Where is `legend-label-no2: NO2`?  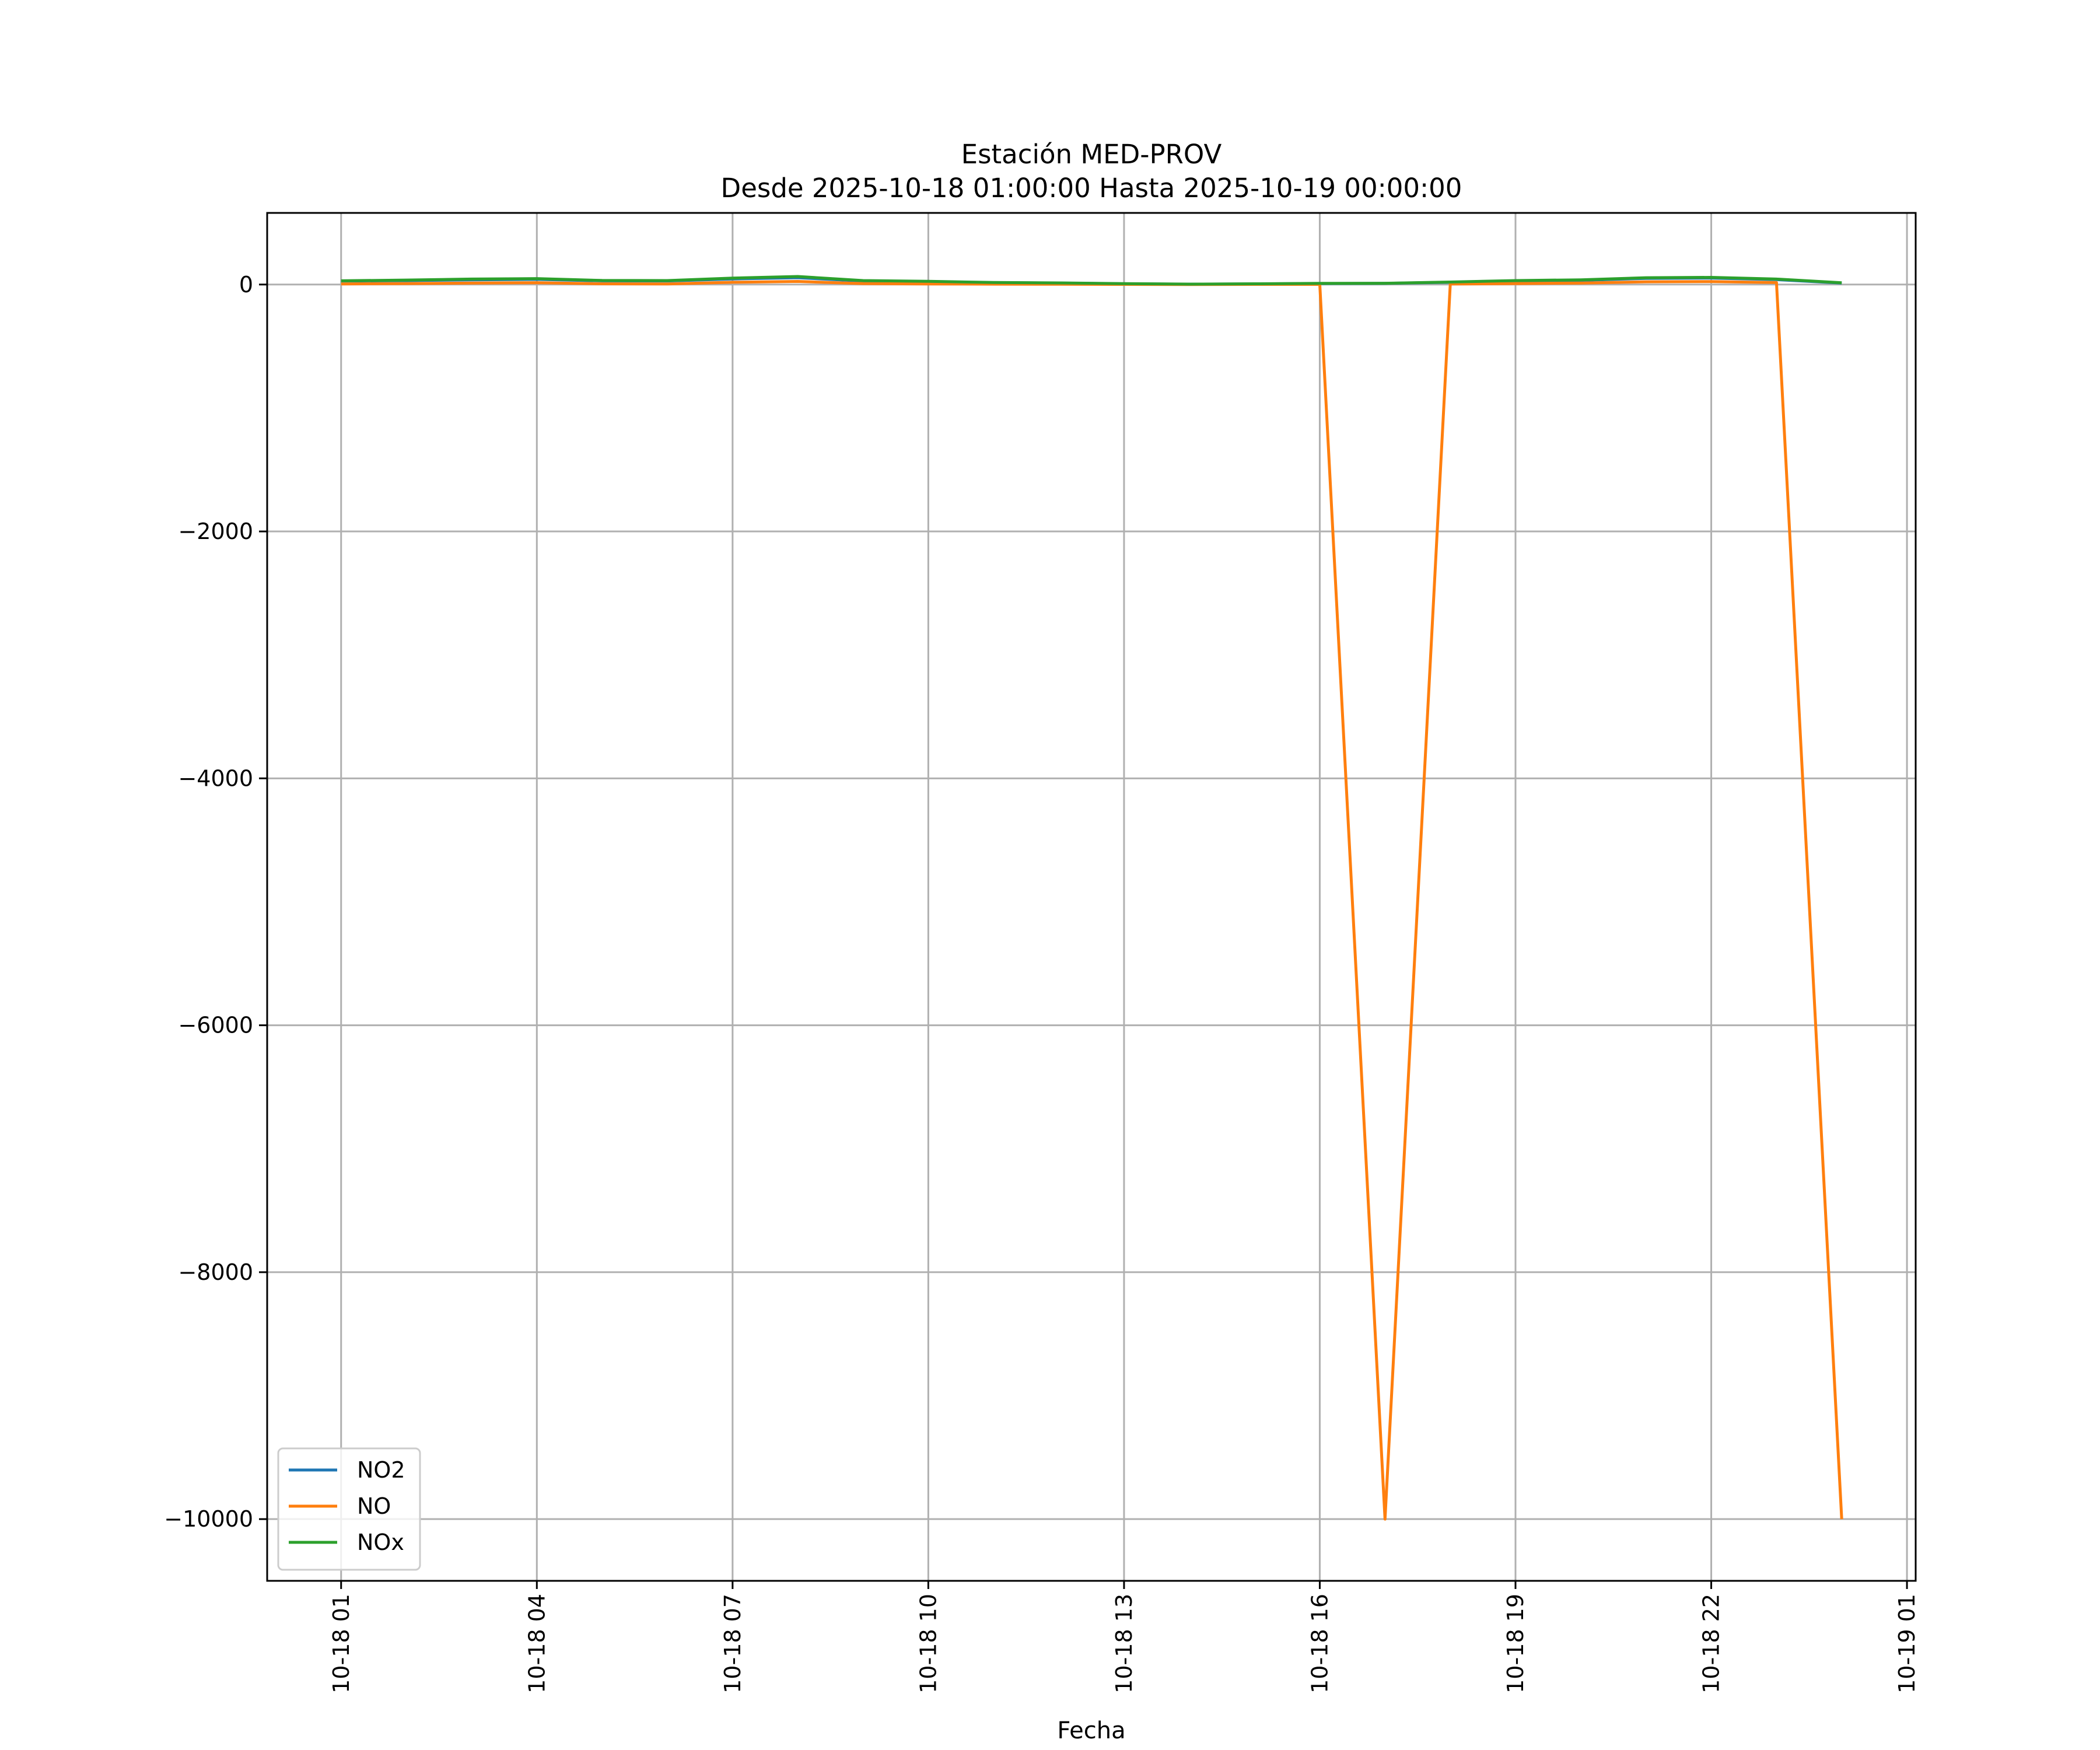
legend-label-no2: NO2 is located at coordinates (381, 1470).